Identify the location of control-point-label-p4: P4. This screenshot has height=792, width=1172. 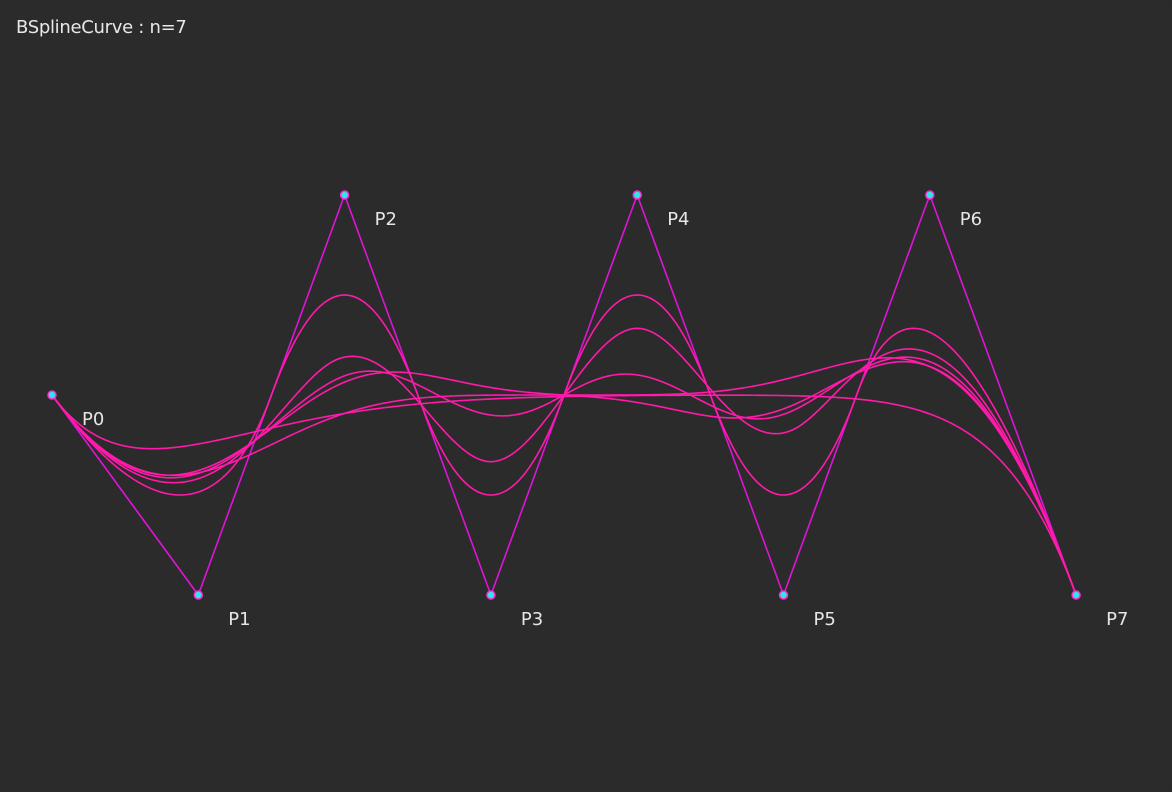
(678, 219).